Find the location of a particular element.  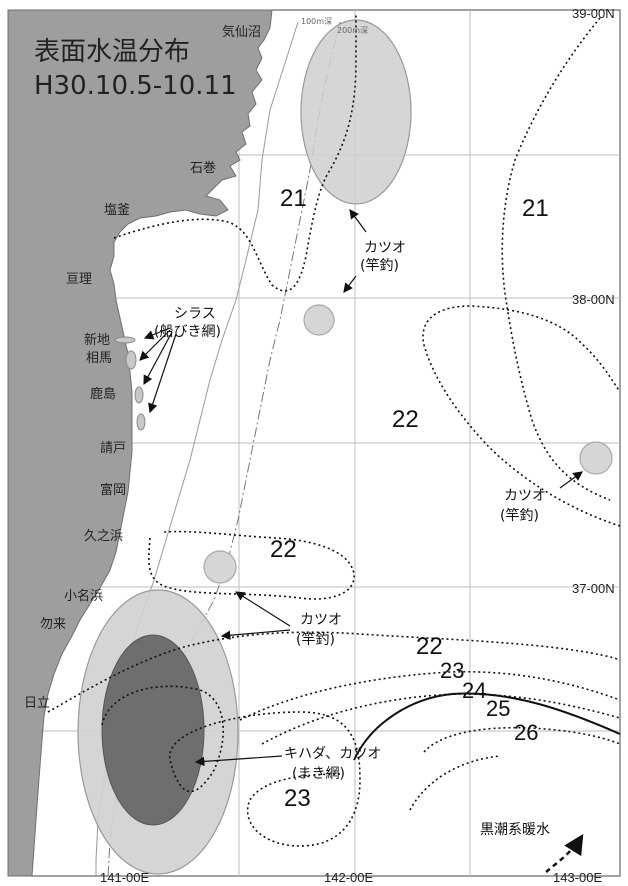

isotherm-22-mid is located at coordinates (251, 565).